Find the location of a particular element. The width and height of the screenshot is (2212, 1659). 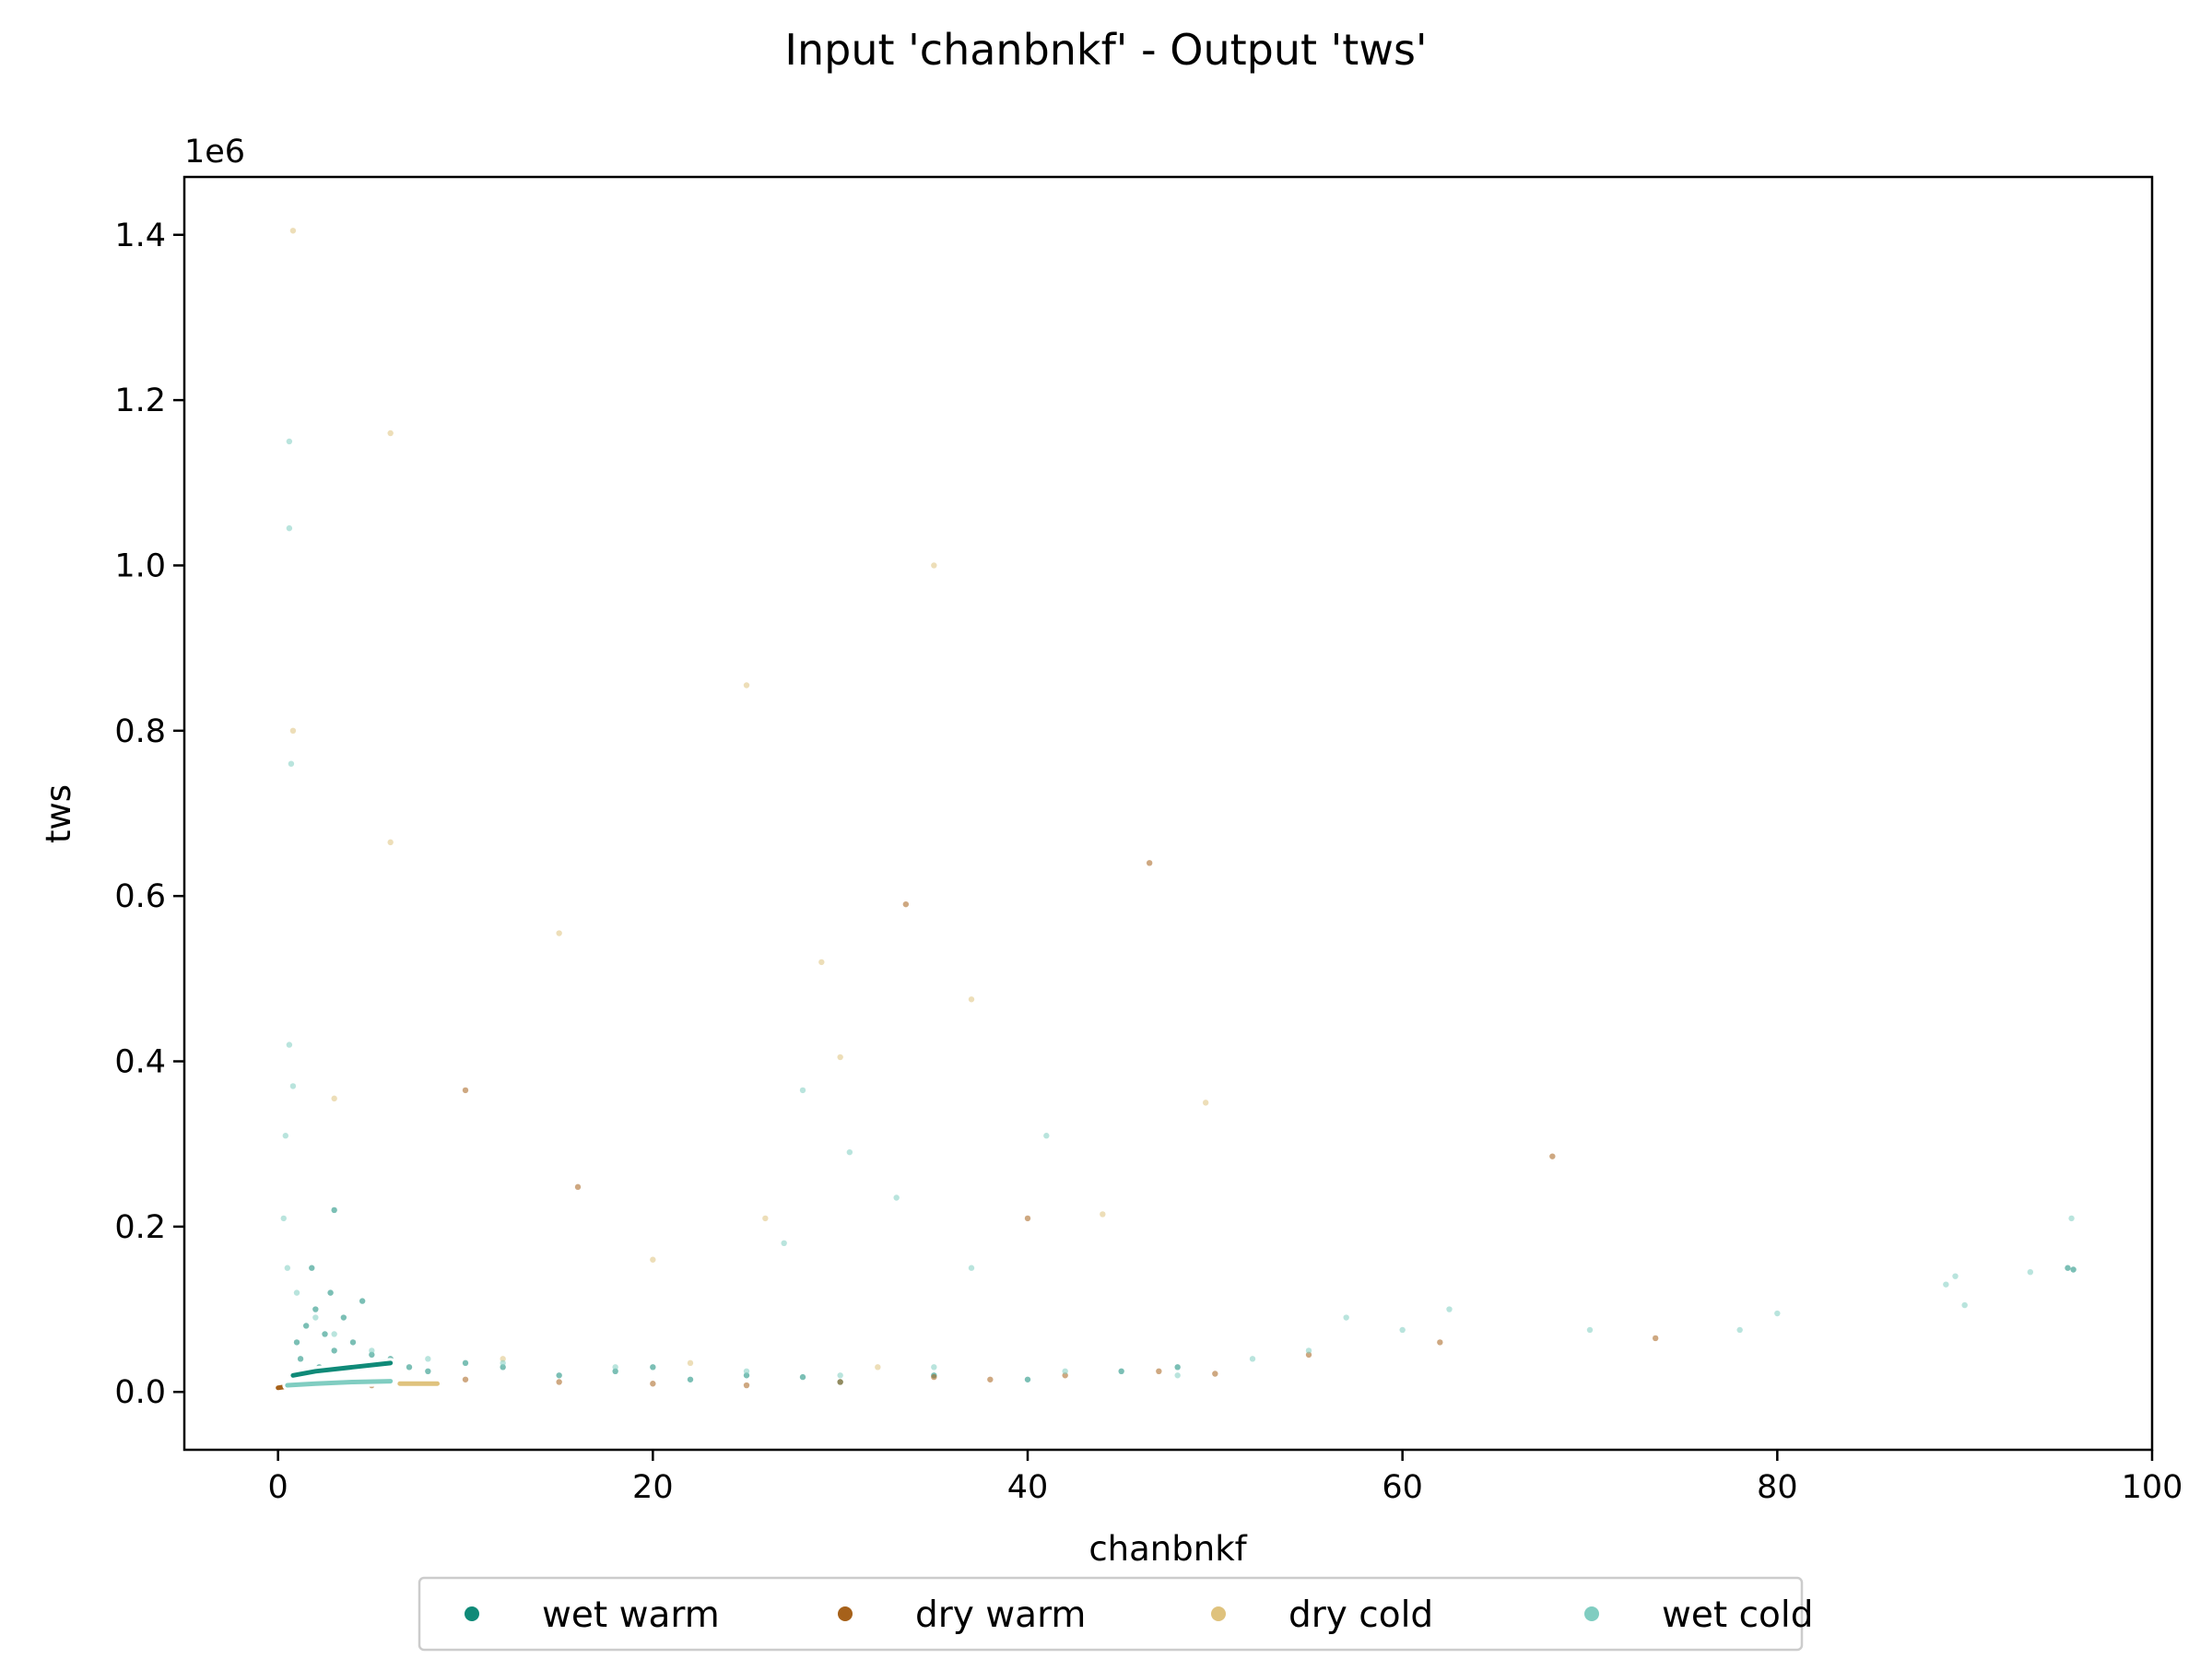

x-tick-label: 60 is located at coordinates (1402, 1487).